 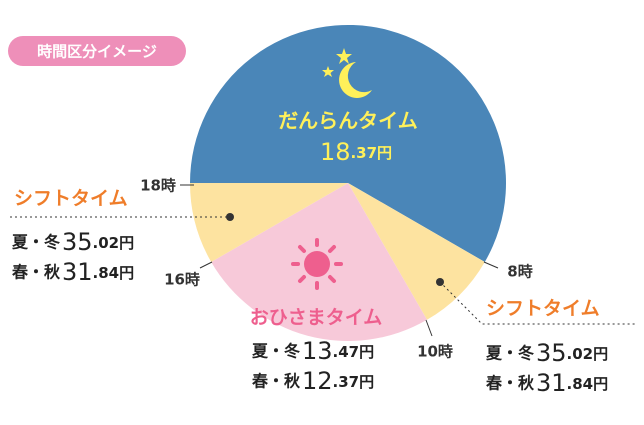 I want to click on price-int: 12, so click(x=317, y=381).